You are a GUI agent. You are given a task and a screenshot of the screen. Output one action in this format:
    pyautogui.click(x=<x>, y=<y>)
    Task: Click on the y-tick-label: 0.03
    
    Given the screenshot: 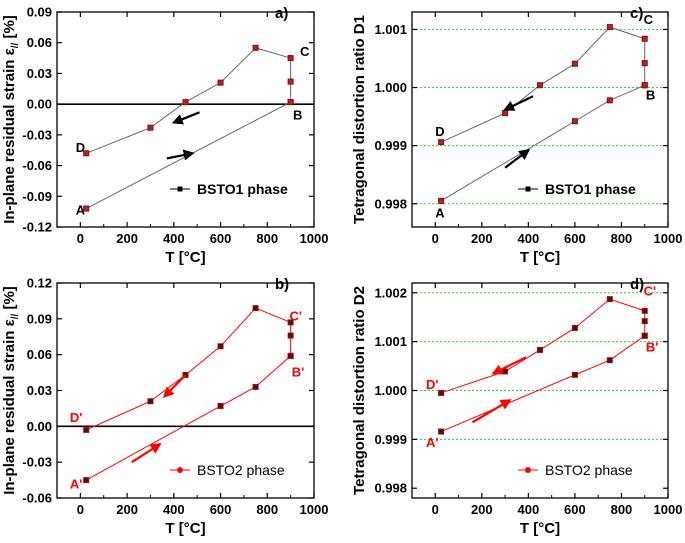 What is the action you would take?
    pyautogui.click(x=39, y=390)
    